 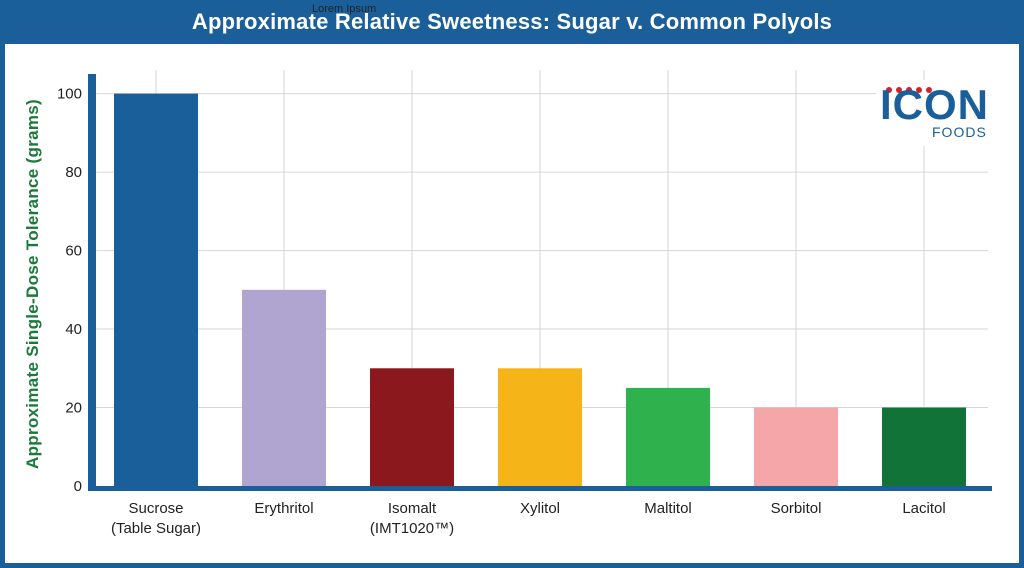 I want to click on placeholder-text: Lorem Ipsum, so click(x=344, y=9).